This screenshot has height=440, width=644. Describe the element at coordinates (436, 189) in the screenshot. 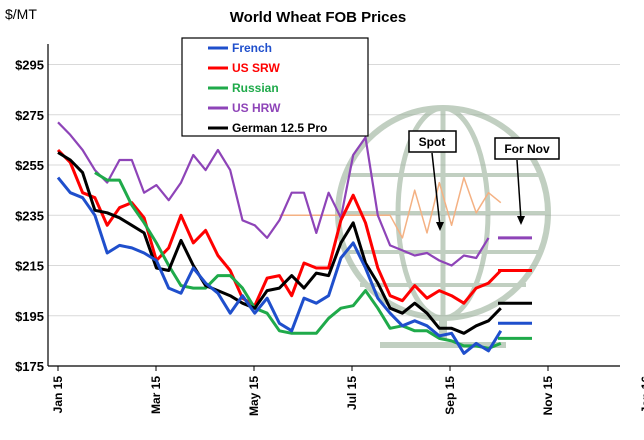

I see `spot-arrow` at that location.